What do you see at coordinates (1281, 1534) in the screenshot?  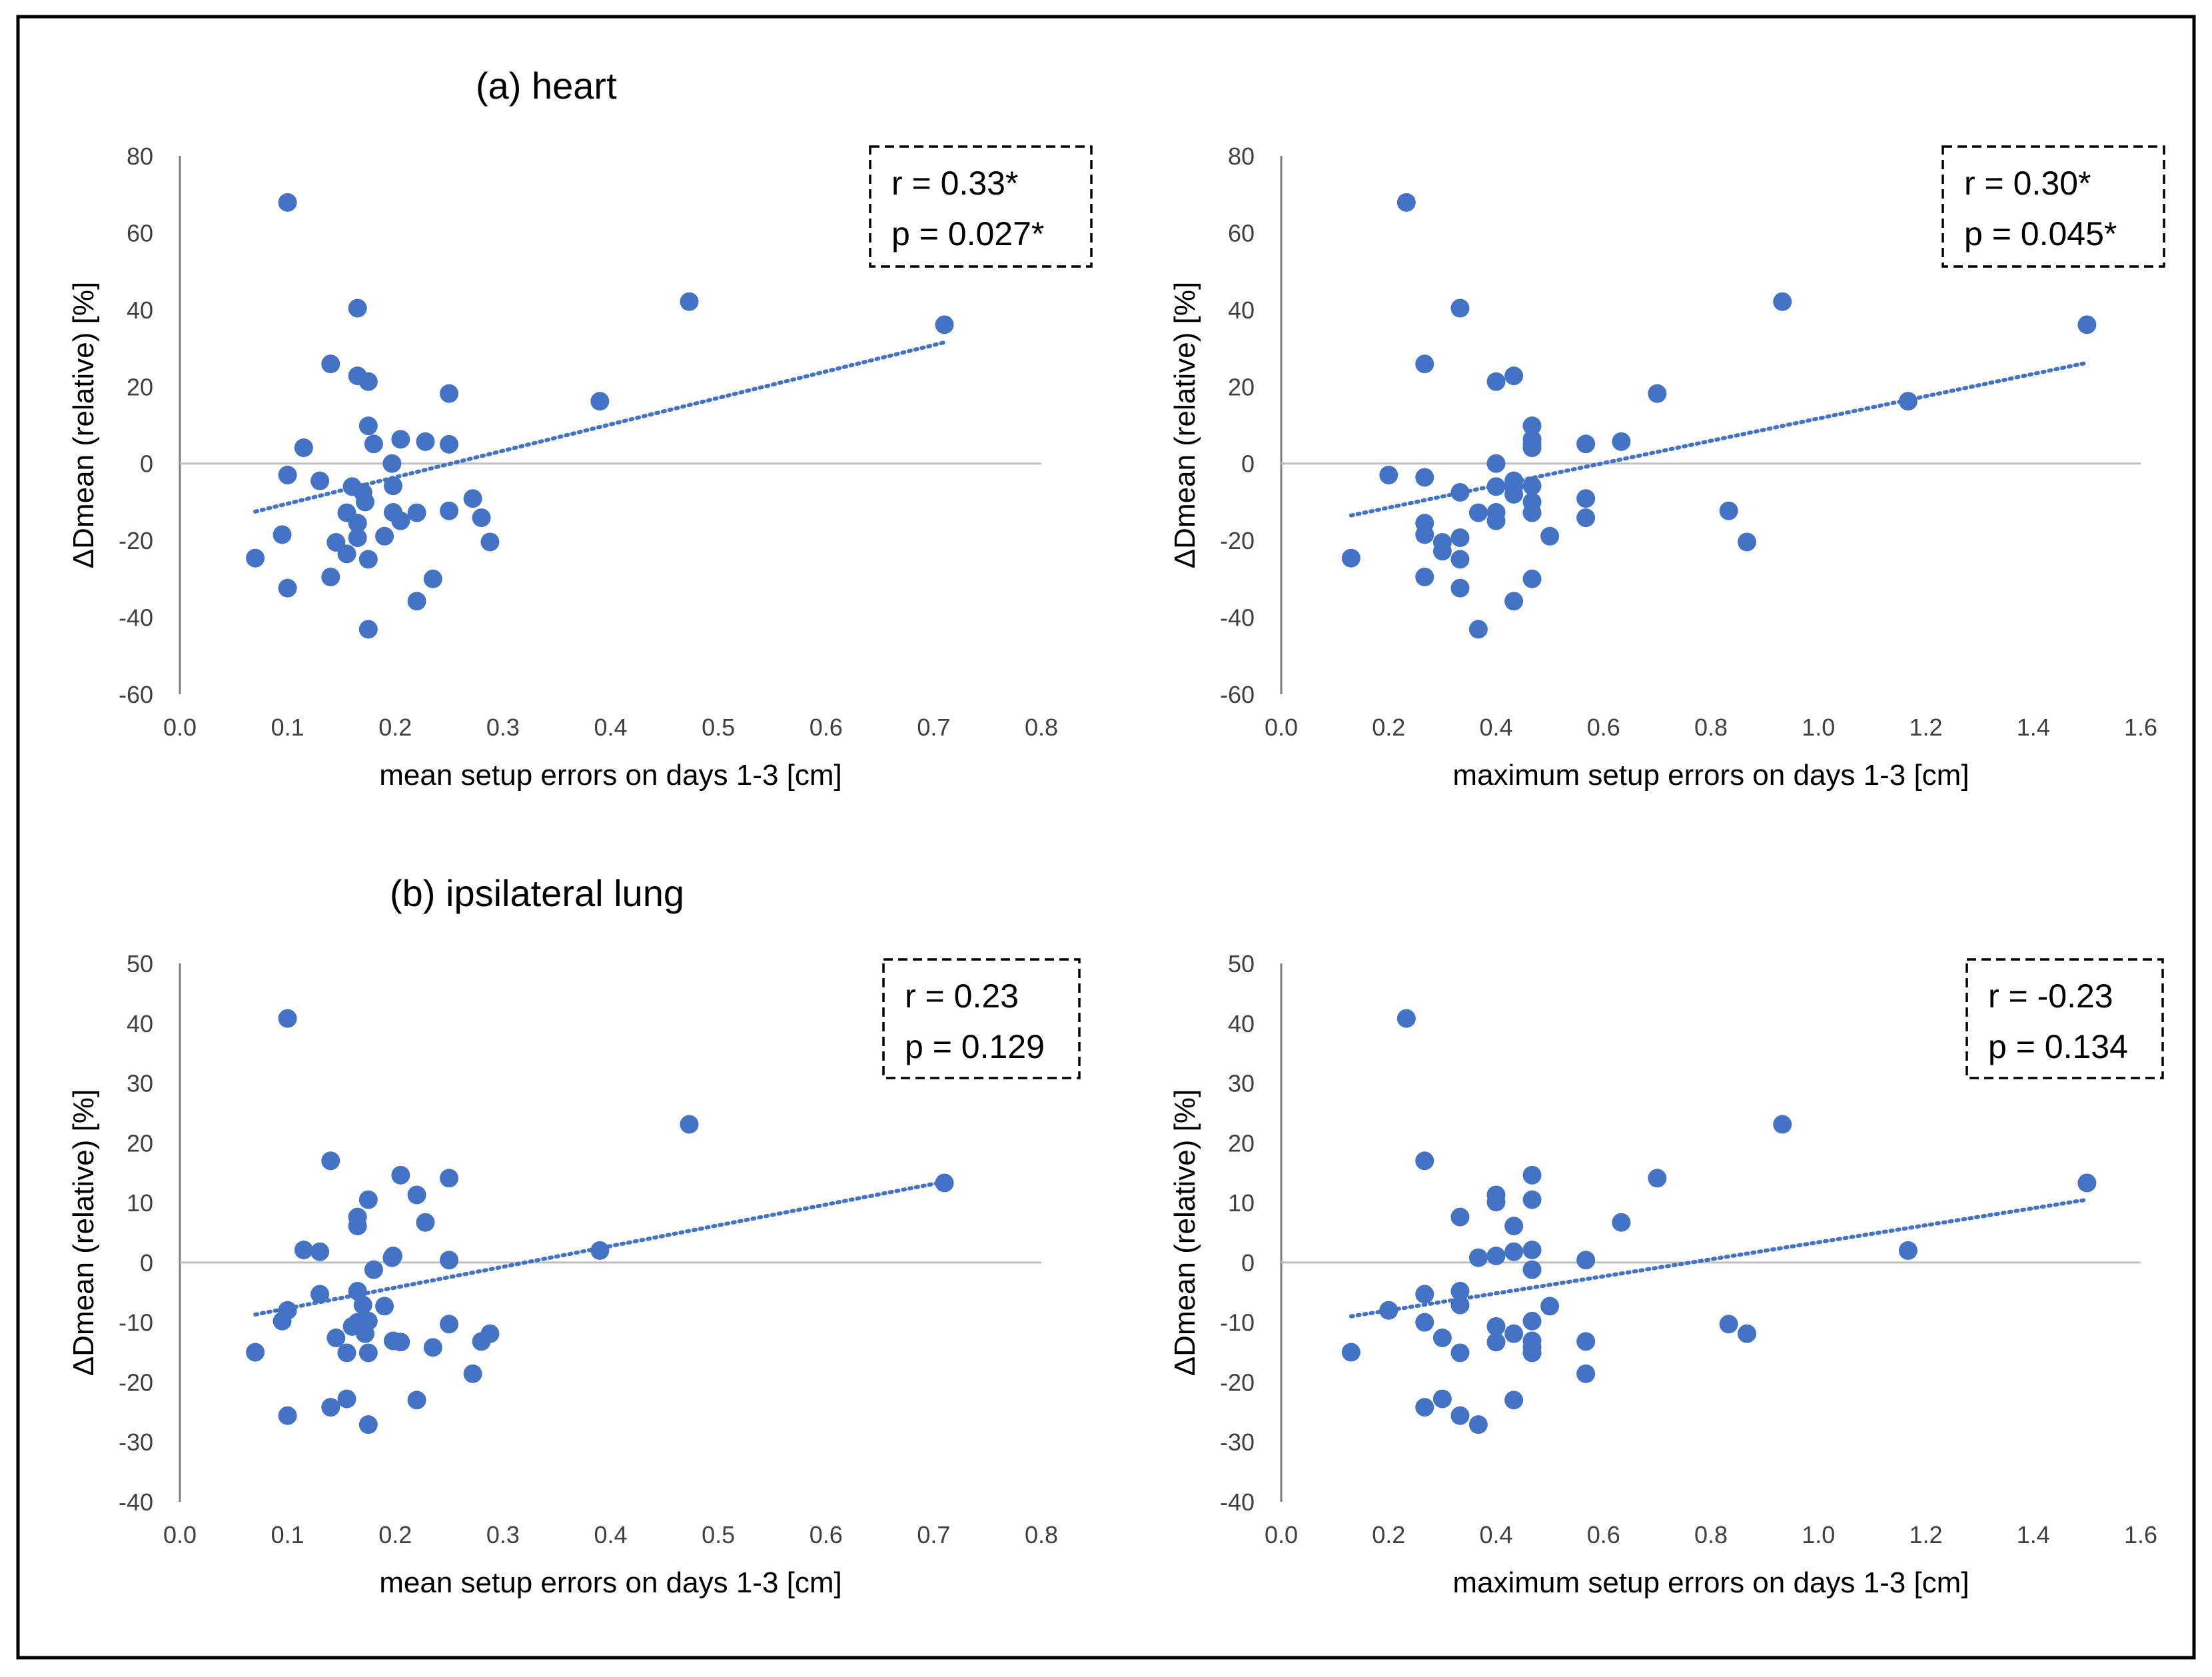 I see `x-tick-label: 0.0` at bounding box center [1281, 1534].